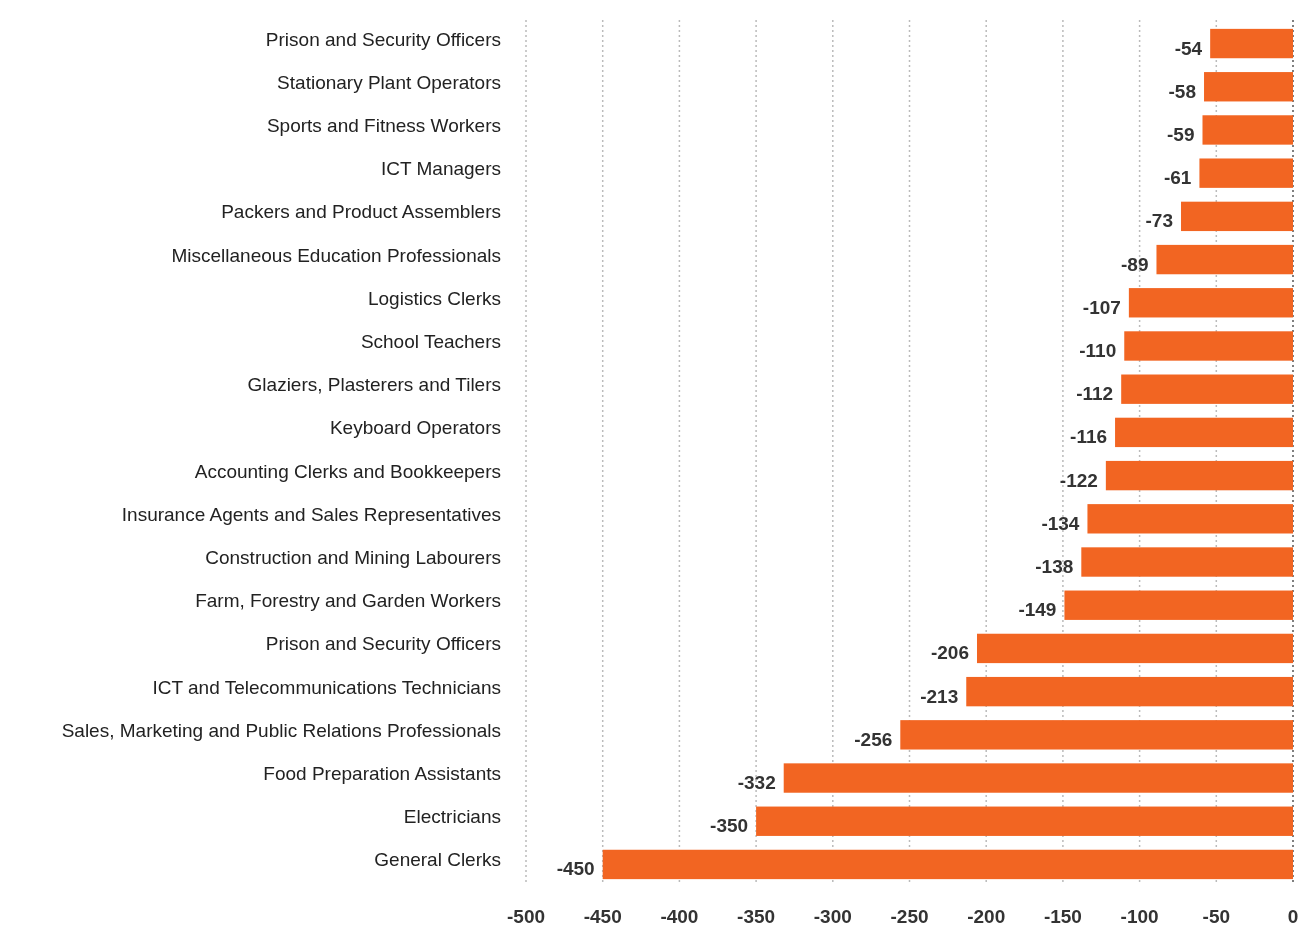  What do you see at coordinates (415, 428) in the screenshot?
I see `y-tick-label: Keyboard Operators` at bounding box center [415, 428].